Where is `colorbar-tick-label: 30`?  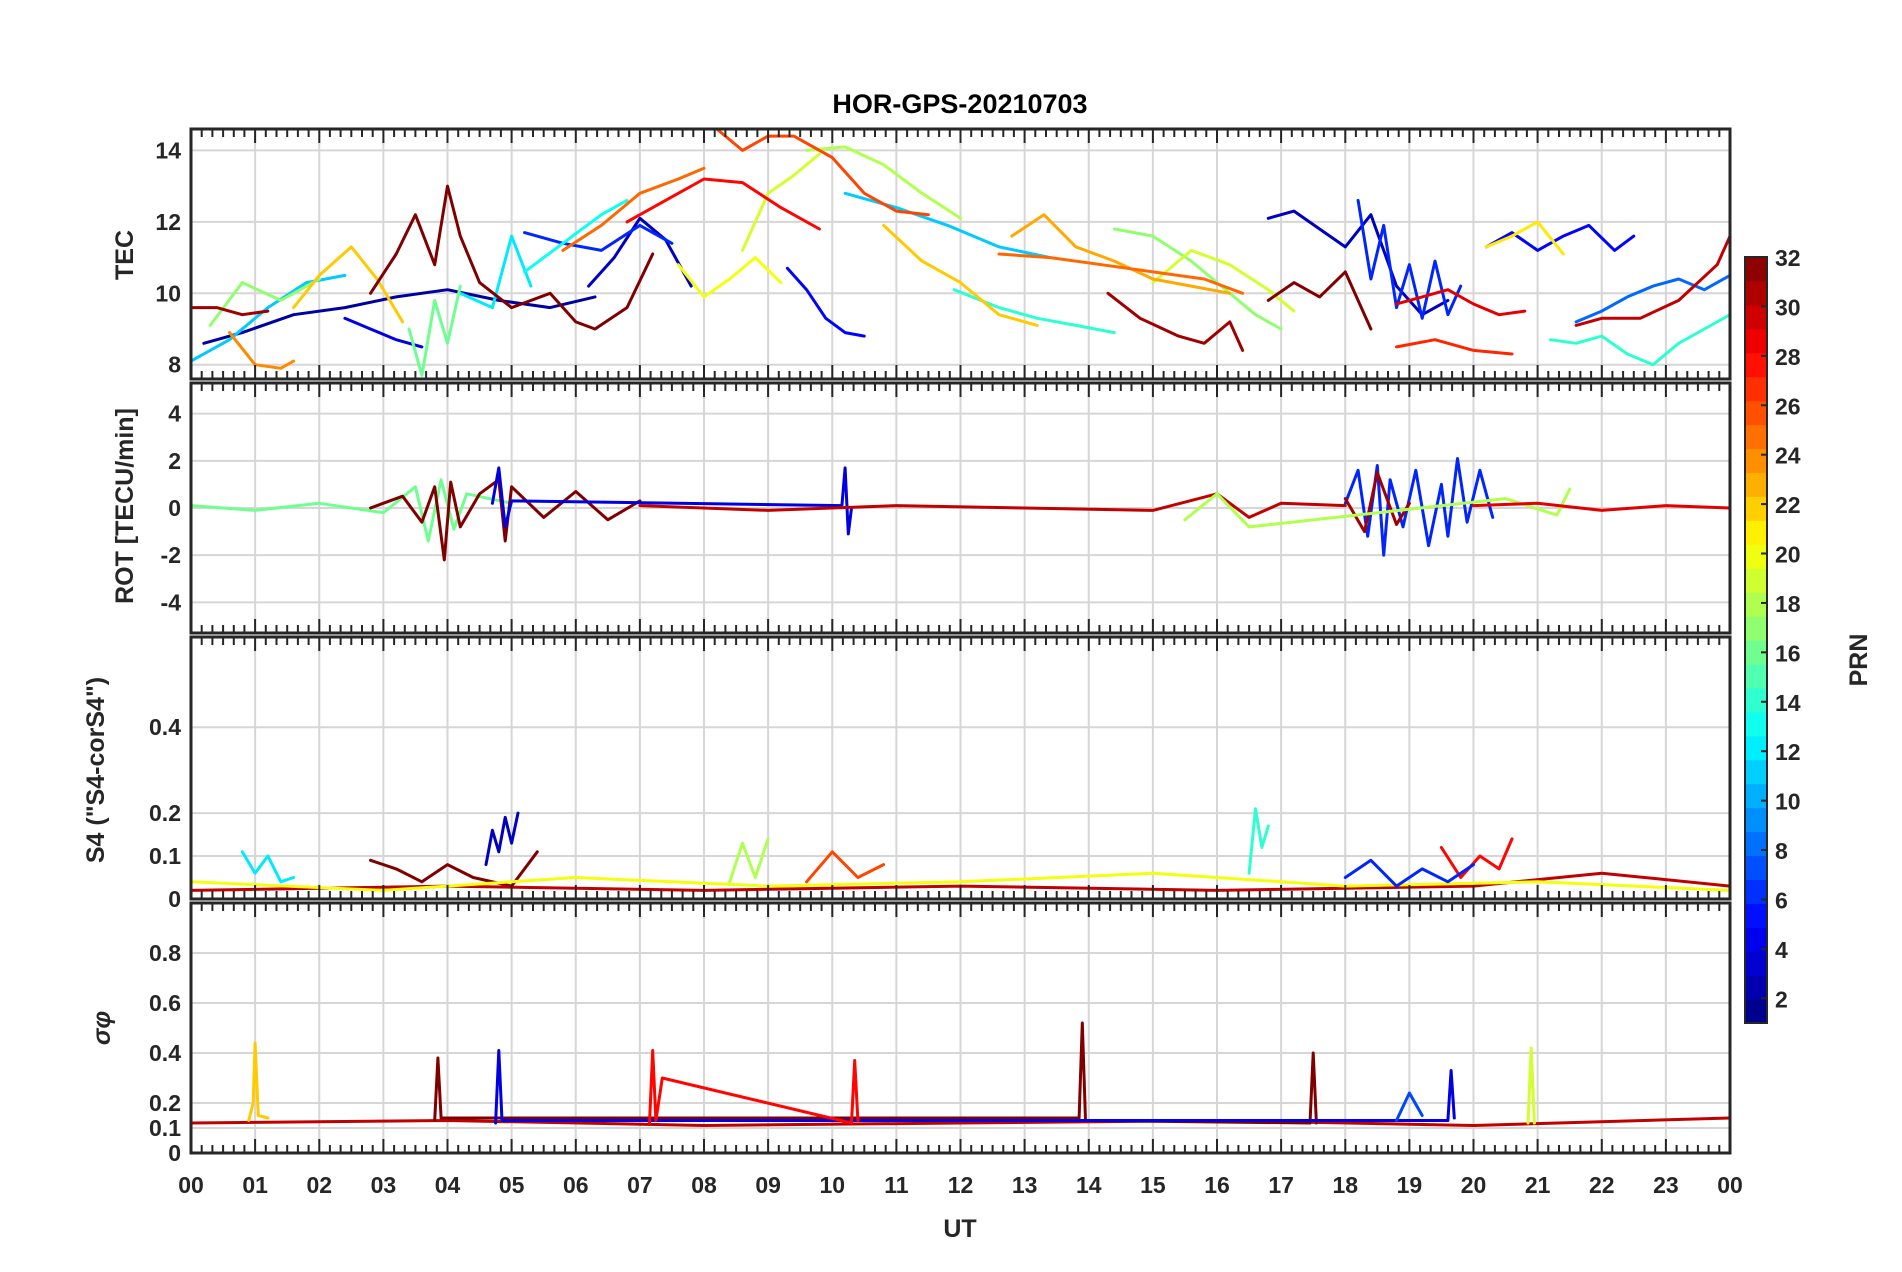
colorbar-tick-label: 30 is located at coordinates (1788, 307).